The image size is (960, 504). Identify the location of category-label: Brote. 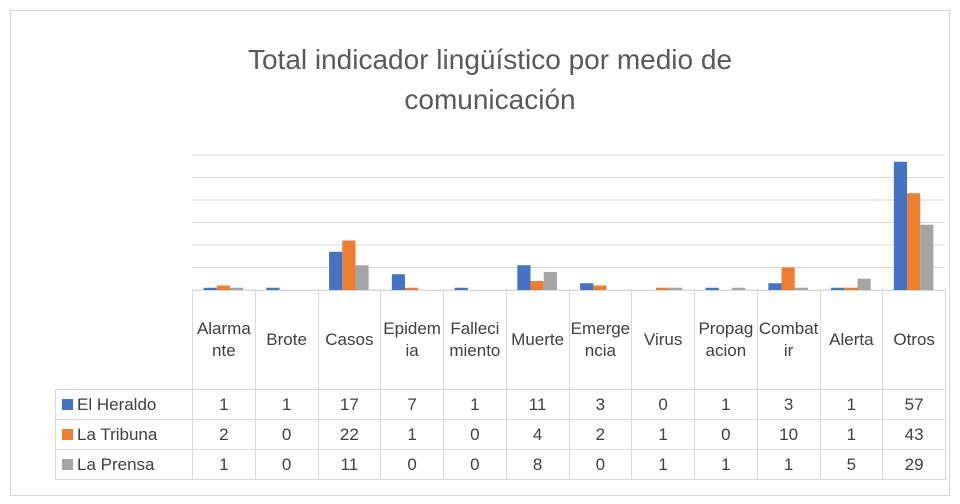
(286, 339).